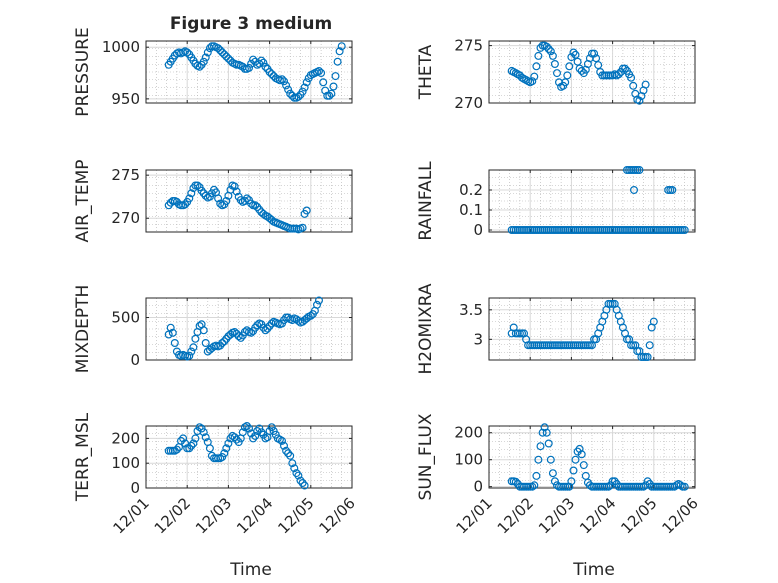 The width and height of the screenshot is (778, 583). I want to click on x-axis-label-left: Time, so click(250, 570).